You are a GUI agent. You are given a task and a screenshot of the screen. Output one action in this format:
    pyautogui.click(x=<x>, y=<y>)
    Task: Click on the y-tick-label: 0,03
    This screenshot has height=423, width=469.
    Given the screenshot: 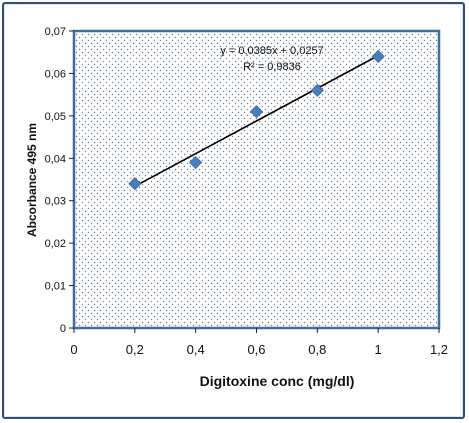 What is the action you would take?
    pyautogui.click(x=55, y=202)
    